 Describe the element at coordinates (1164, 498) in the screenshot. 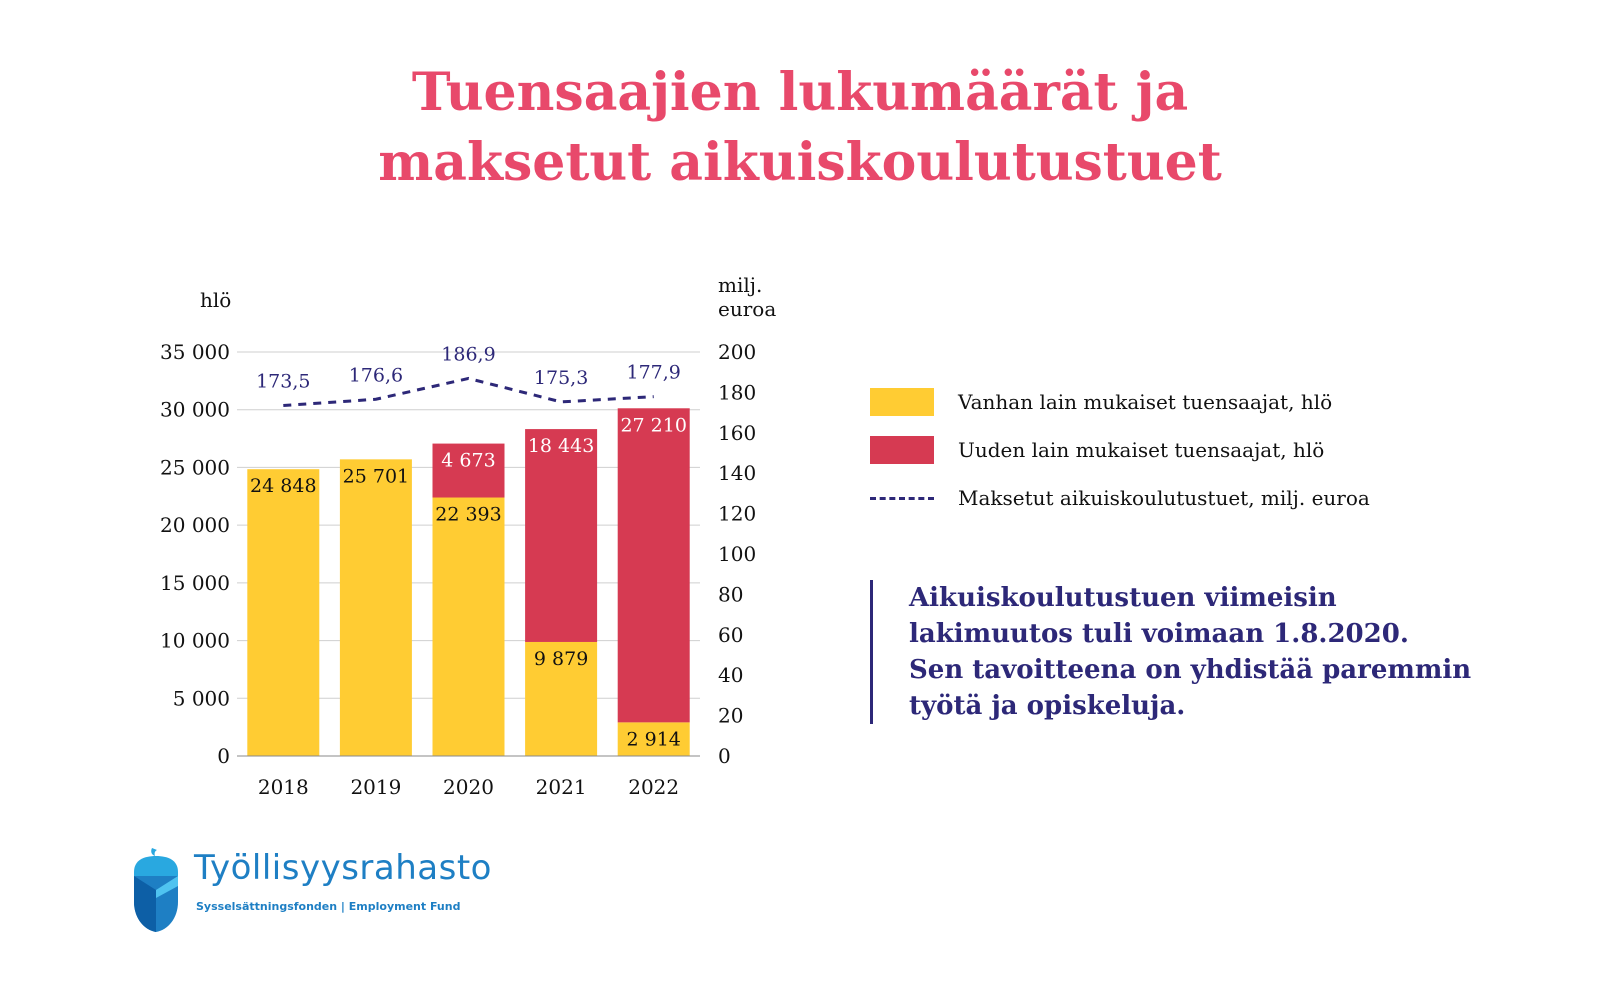

I see `legend-label-funding: Maksetut aikuiskoulutustuet, milj. euroa` at that location.